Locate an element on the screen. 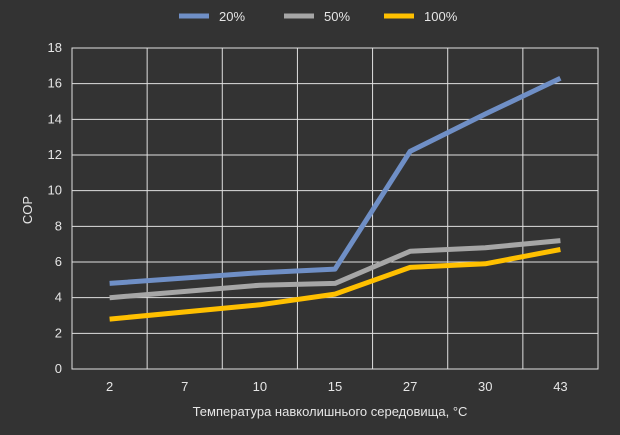  x-tick-label: 30 is located at coordinates (485, 386).